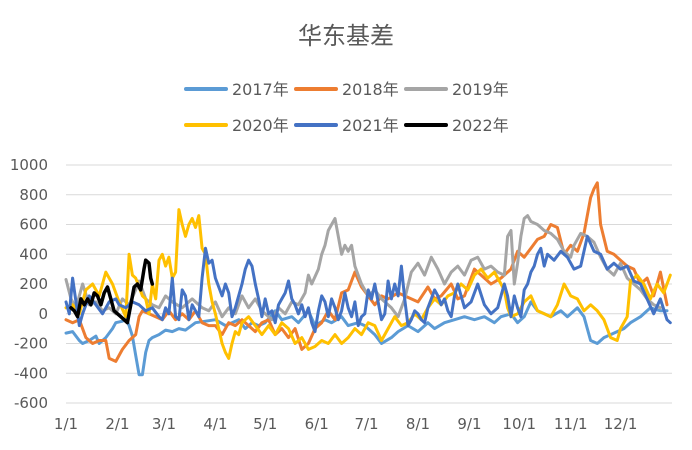 This screenshot has height=450, width=692. I want to click on y-tick-label: 1000, so click(29, 165).